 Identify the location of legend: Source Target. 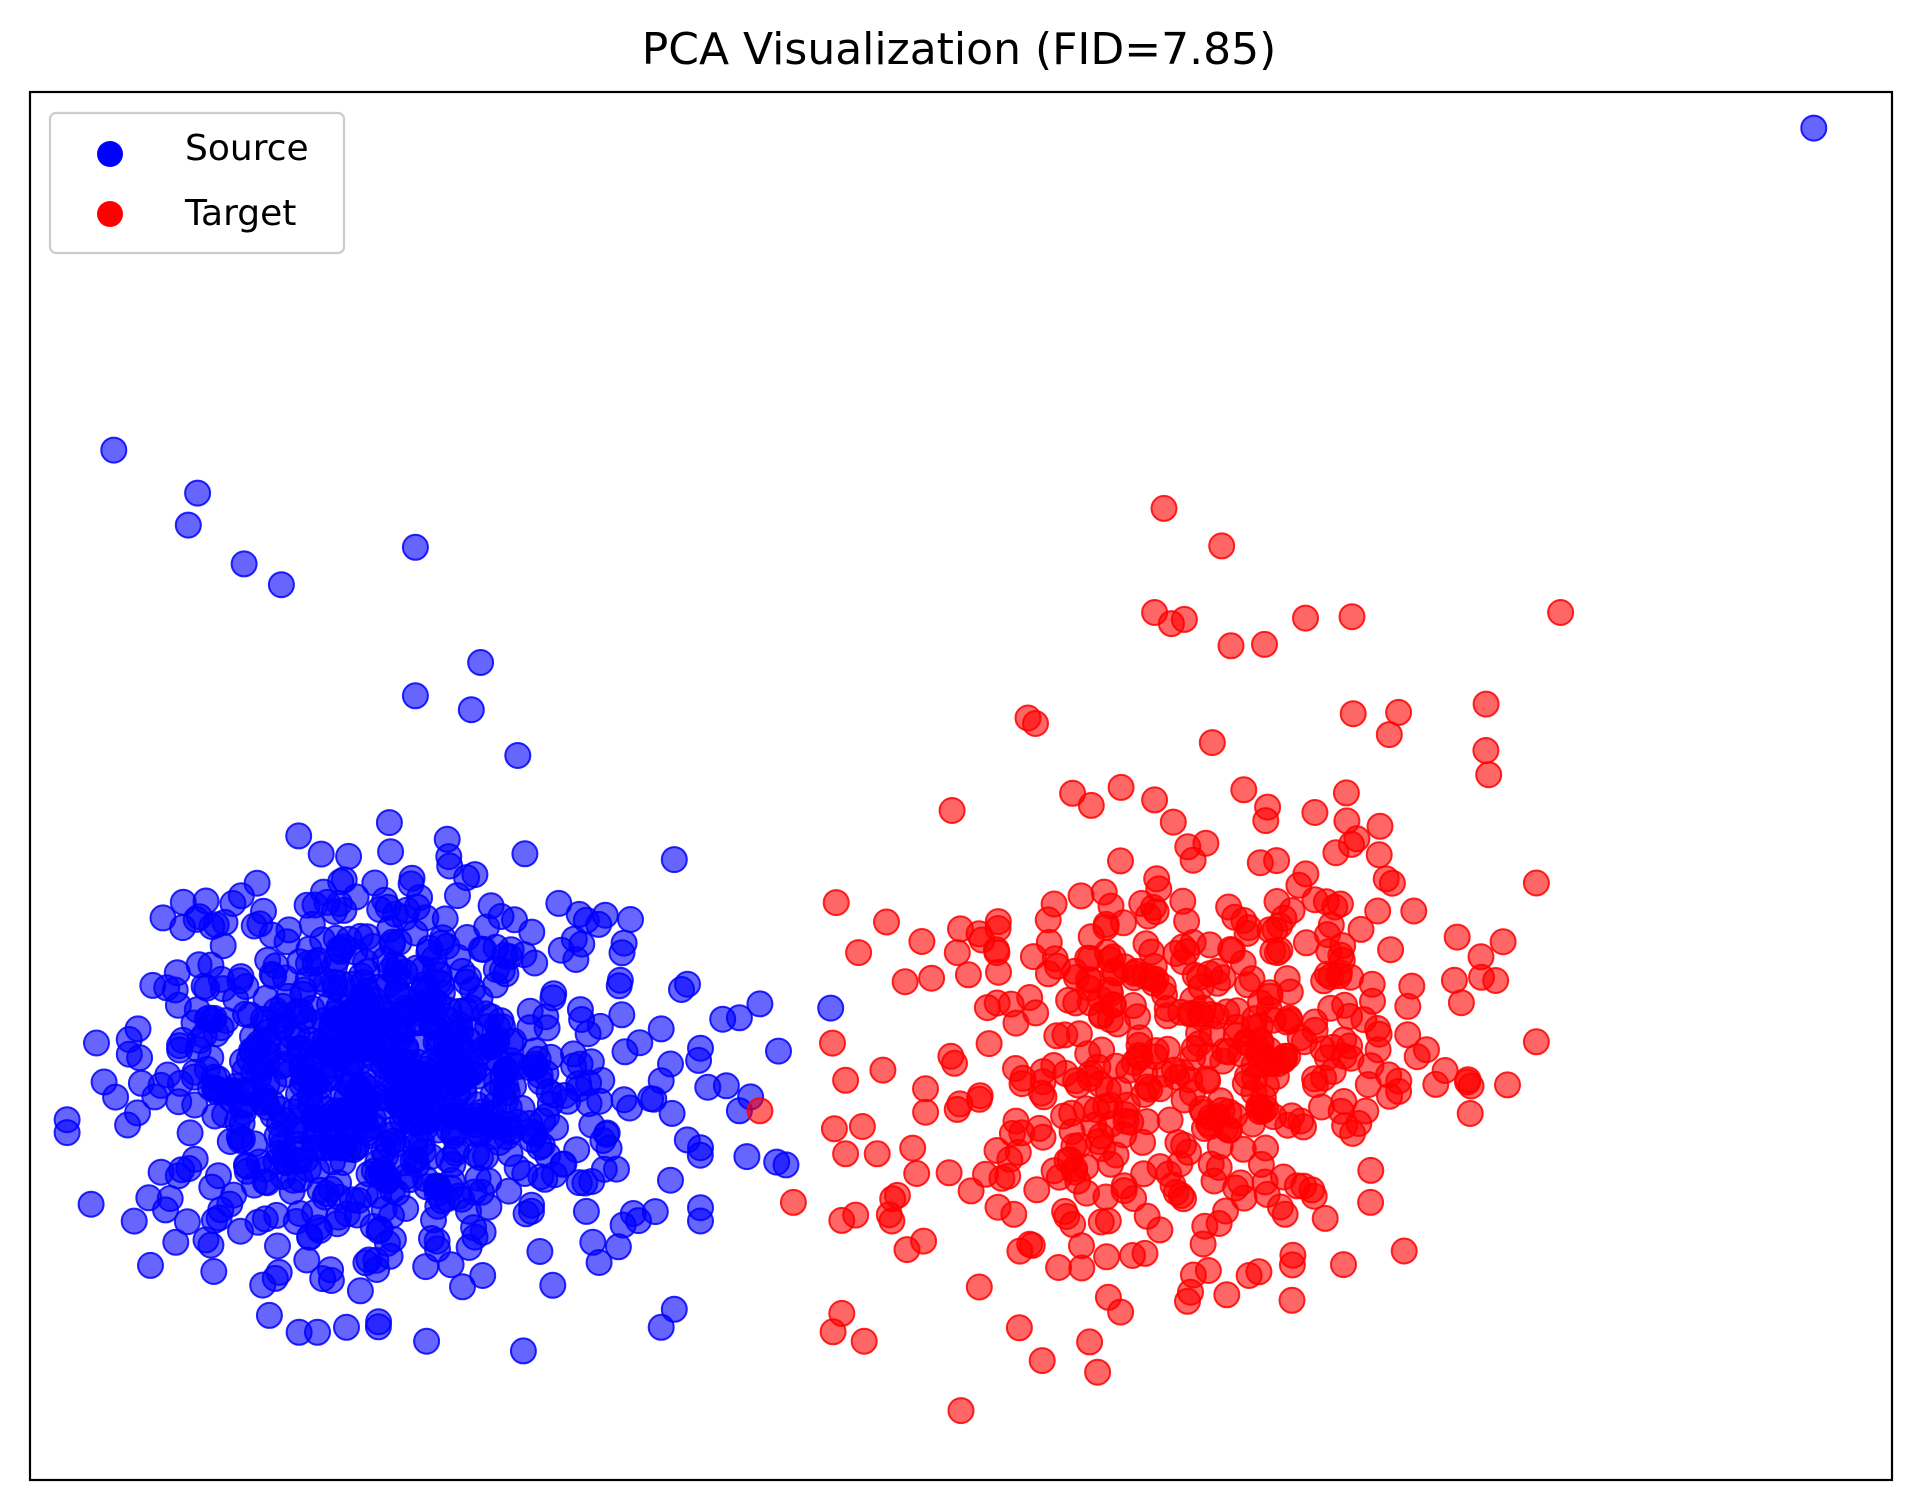
(197, 183).